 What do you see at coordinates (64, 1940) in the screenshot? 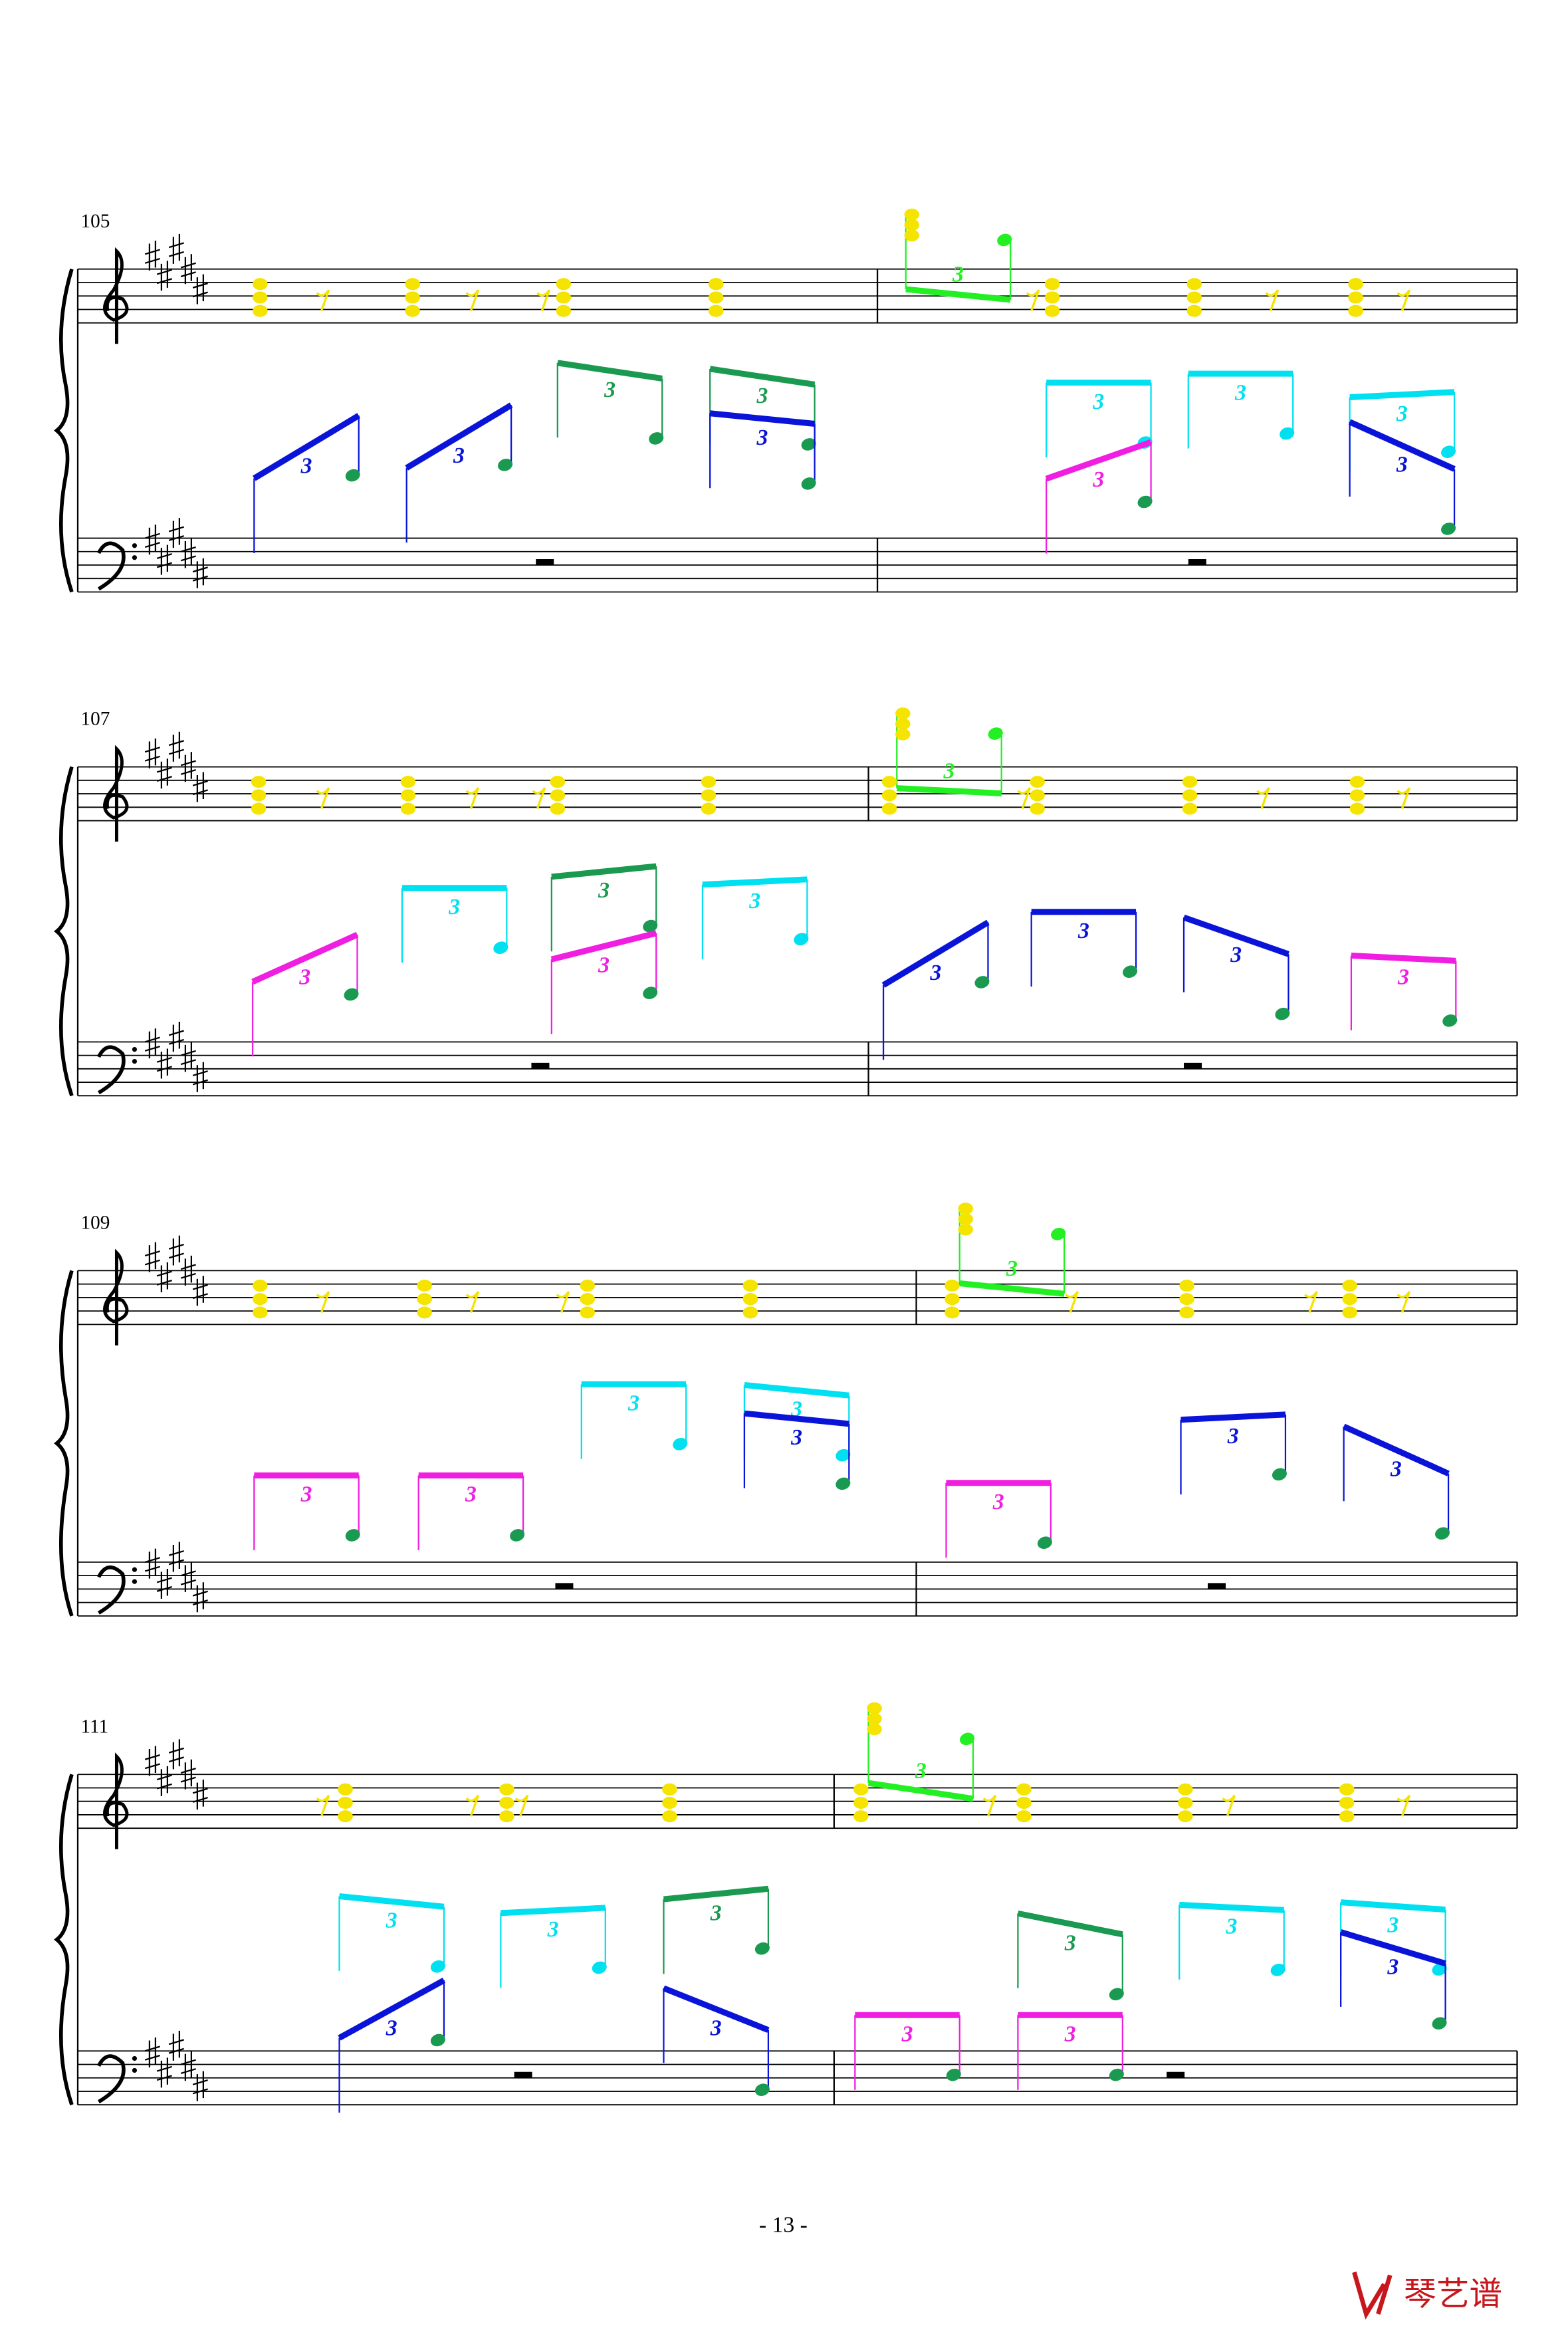
I see `brace` at bounding box center [64, 1940].